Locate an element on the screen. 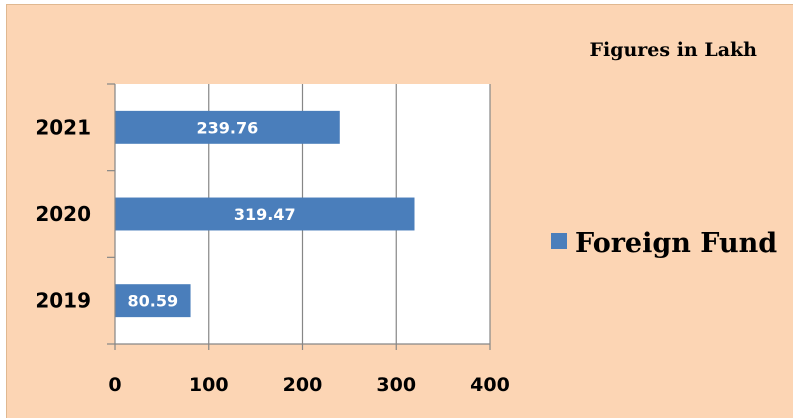 The width and height of the screenshot is (793, 418). data-label-2019: 80.59 is located at coordinates (152, 301).